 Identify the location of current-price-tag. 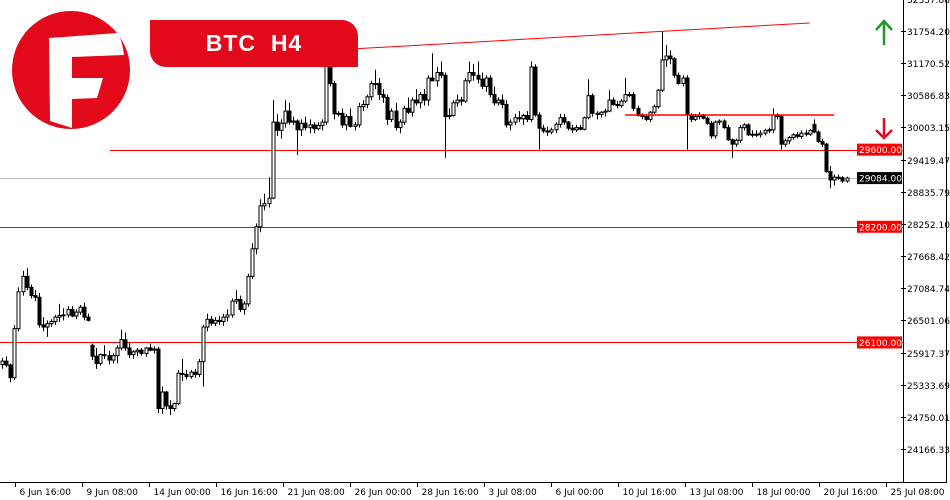
(879, 178).